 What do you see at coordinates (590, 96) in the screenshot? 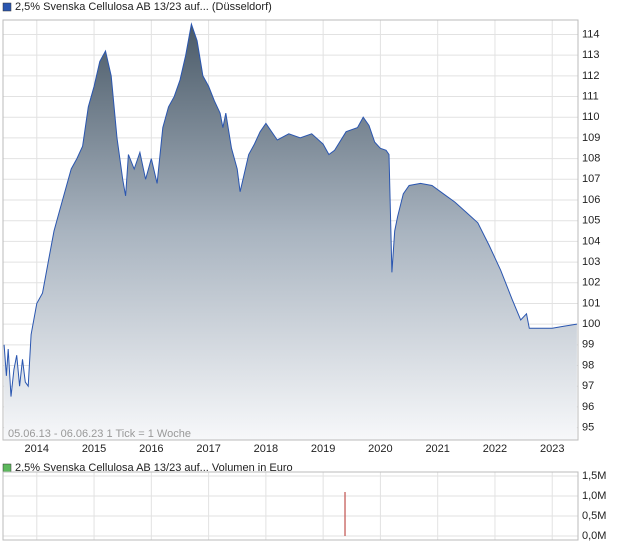
I see `y-tick-label: 111` at bounding box center [590, 96].